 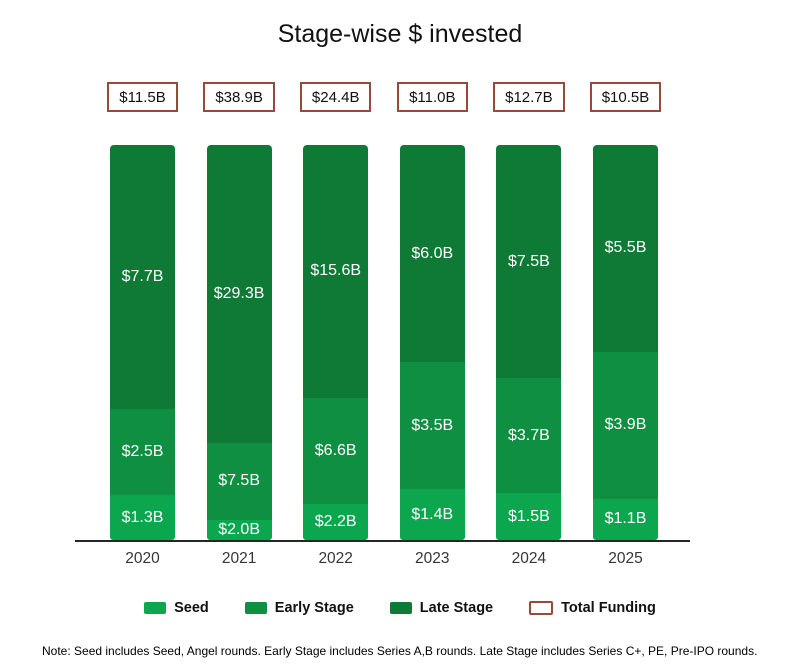 I want to click on legend-item-early-stage: Early Stage, so click(x=299, y=608).